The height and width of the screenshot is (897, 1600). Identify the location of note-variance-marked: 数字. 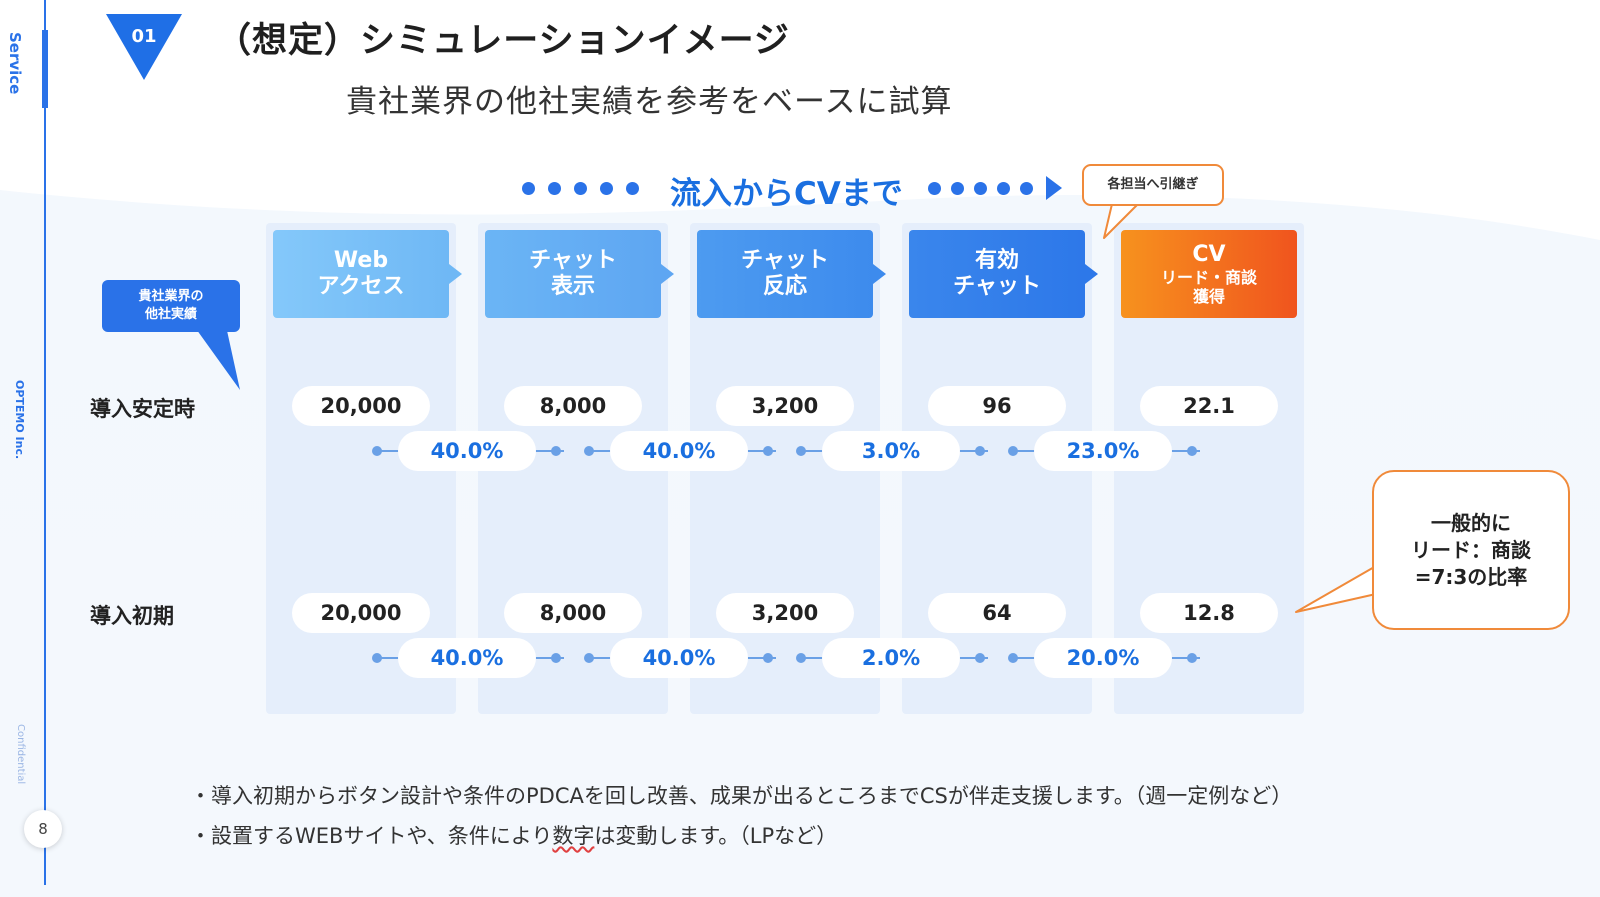
(573, 836).